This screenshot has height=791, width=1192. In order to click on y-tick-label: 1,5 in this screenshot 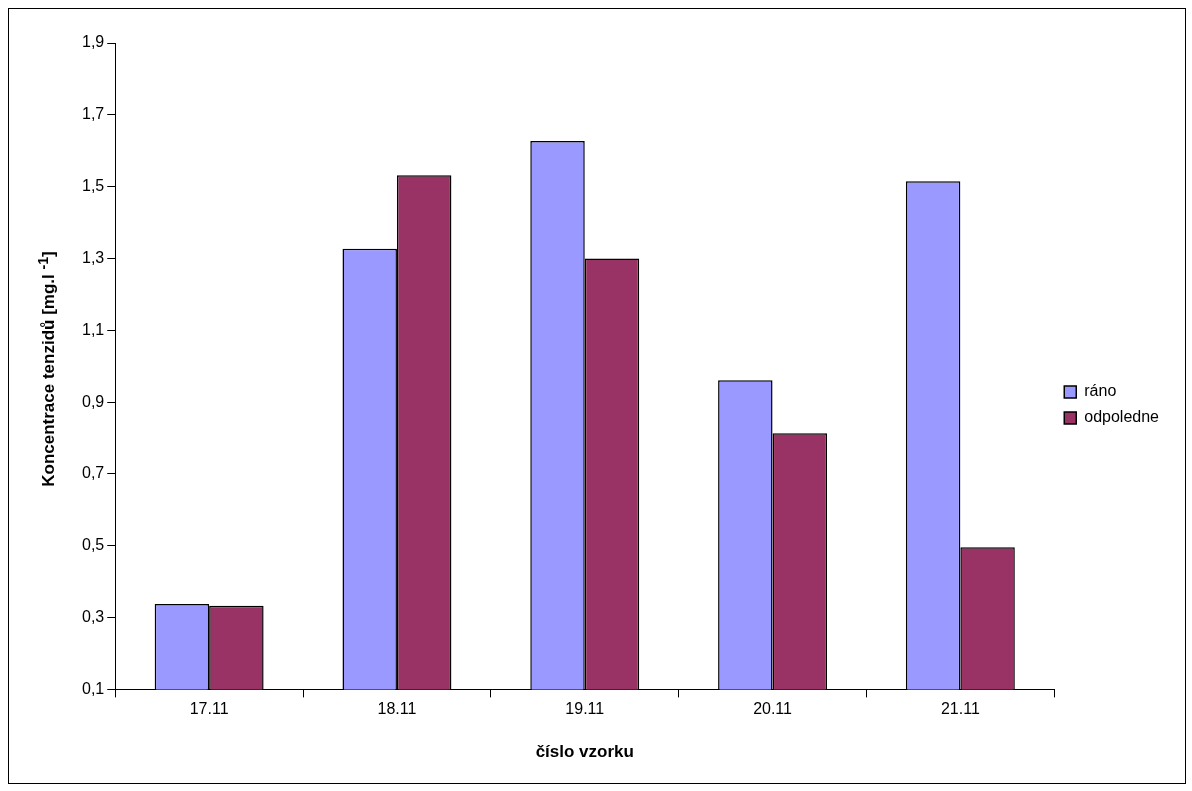, I will do `click(93, 186)`.